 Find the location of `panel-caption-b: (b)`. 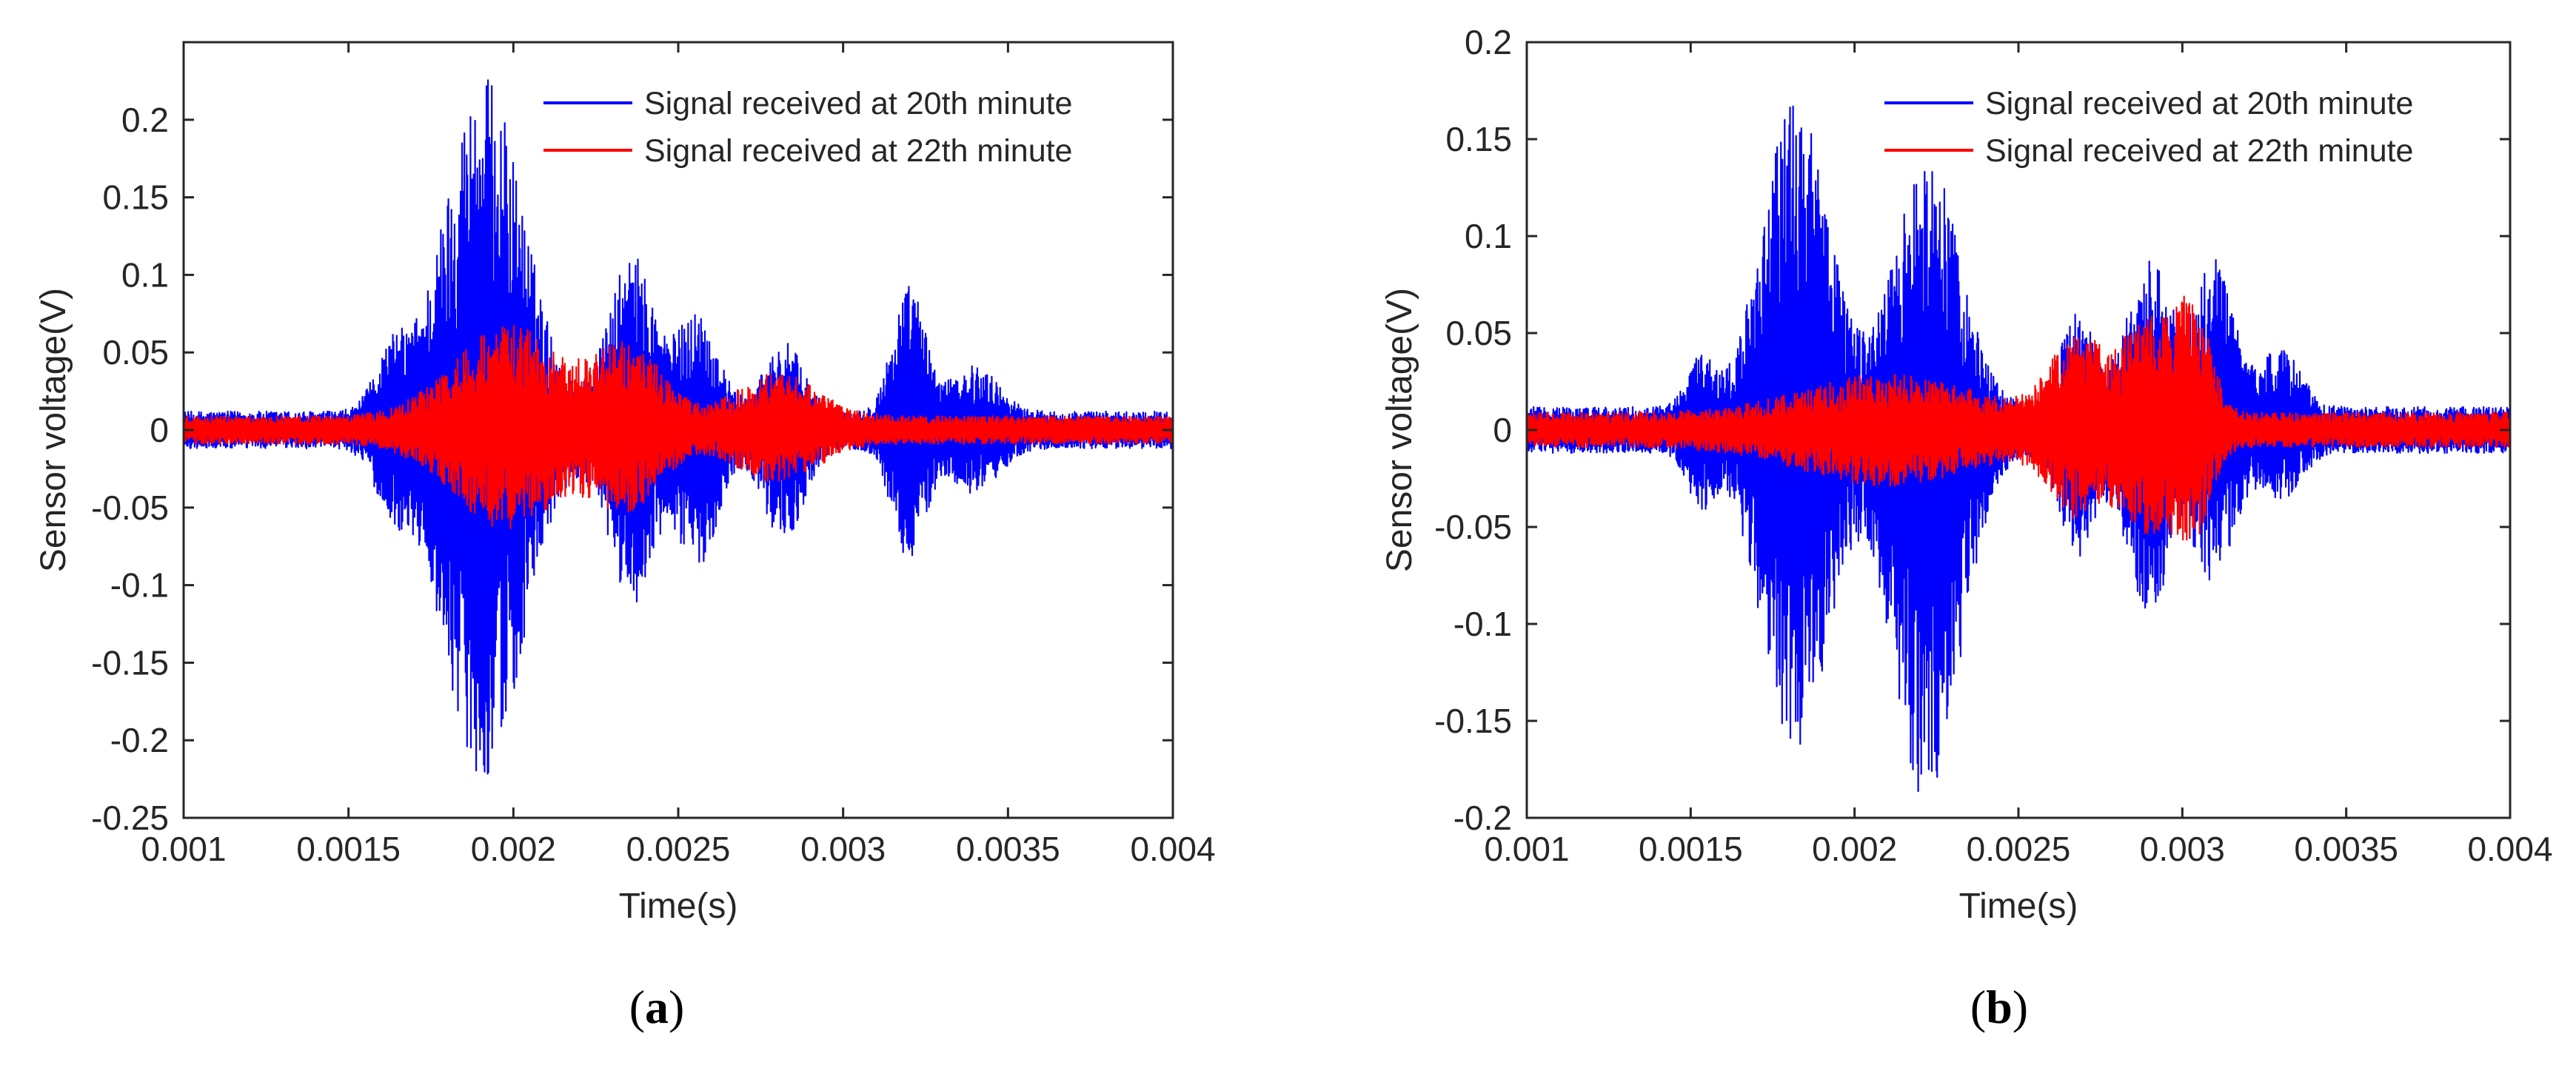

panel-caption-b: (b) is located at coordinates (1999, 1007).